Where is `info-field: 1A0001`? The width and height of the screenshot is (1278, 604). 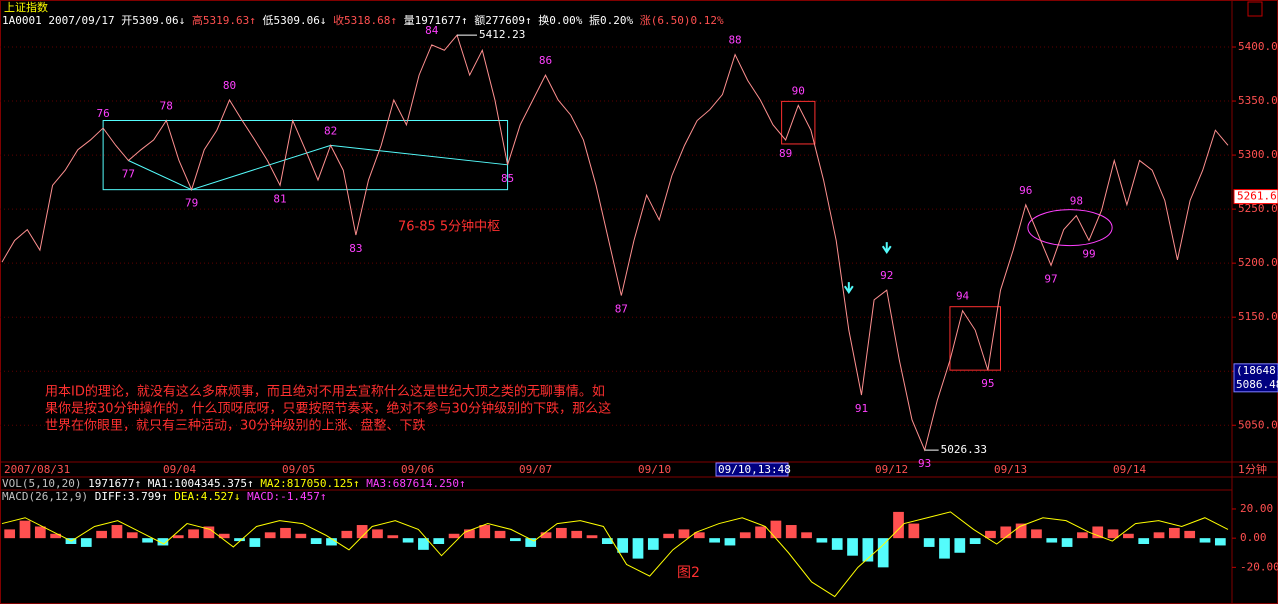
info-field: 1A0001 is located at coordinates (22, 20).